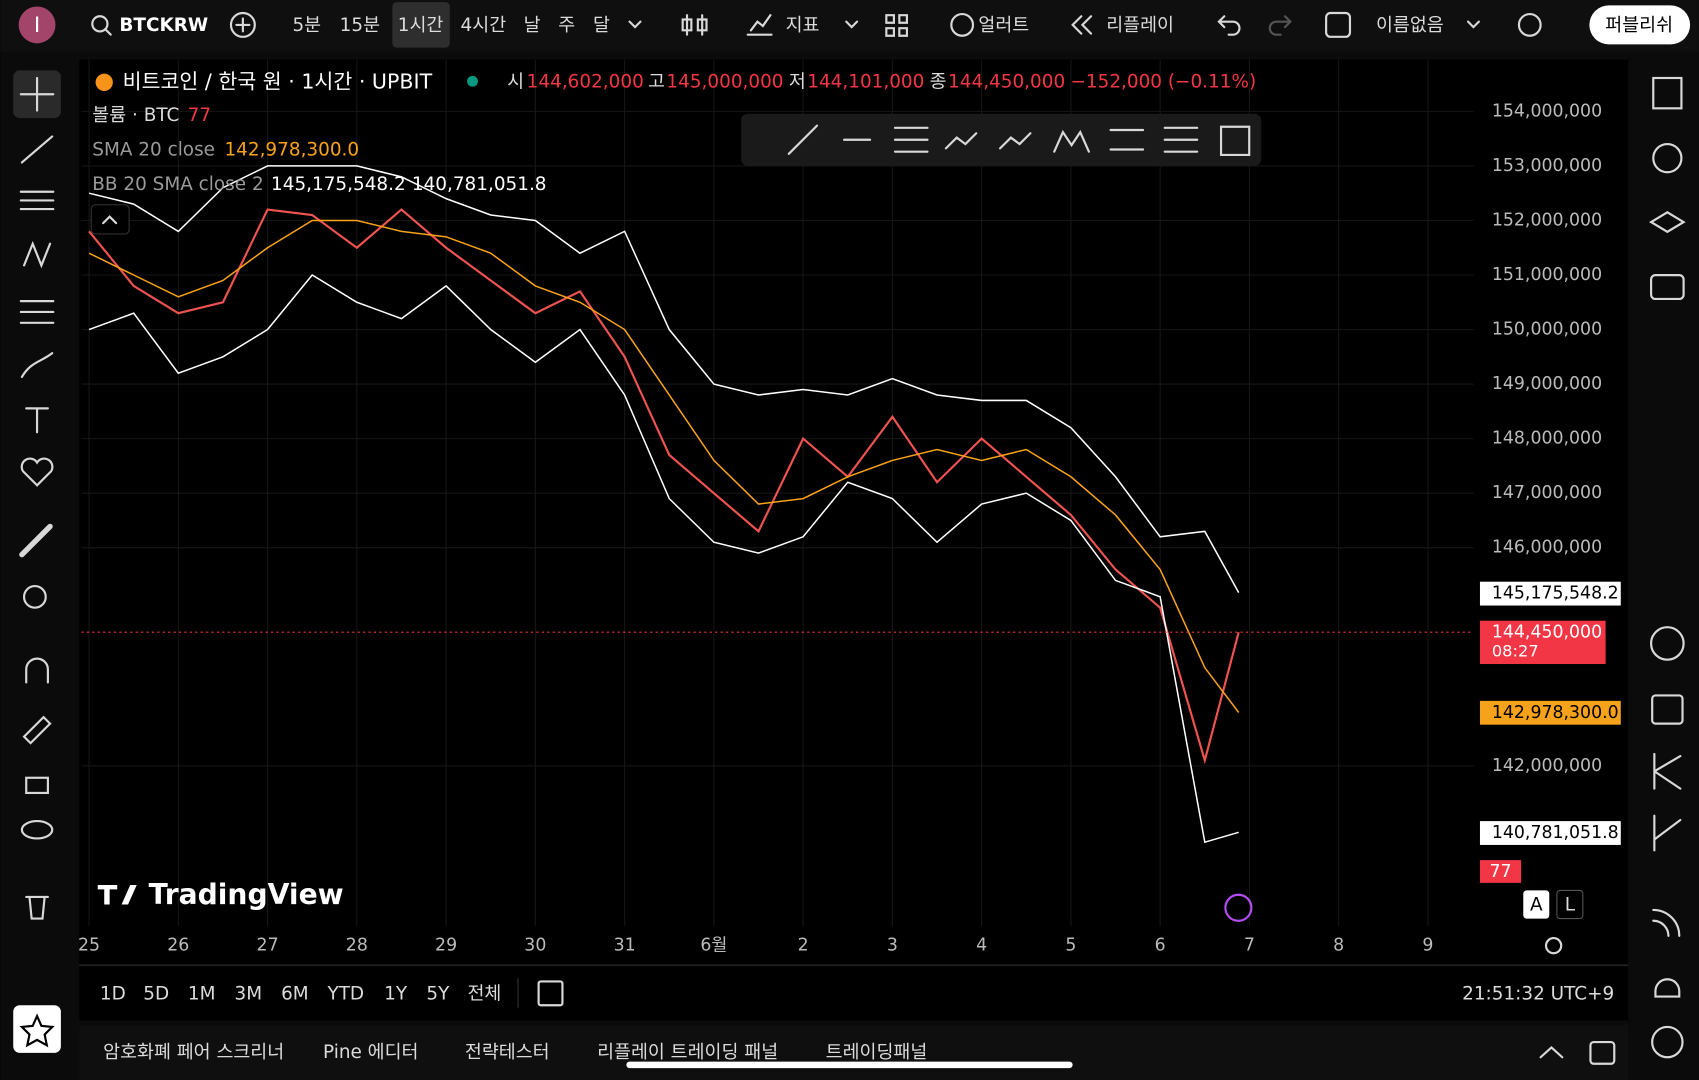 The height and width of the screenshot is (1080, 1699). What do you see at coordinates (268, 946) in the screenshot?
I see `x-tick-label: 27` at bounding box center [268, 946].